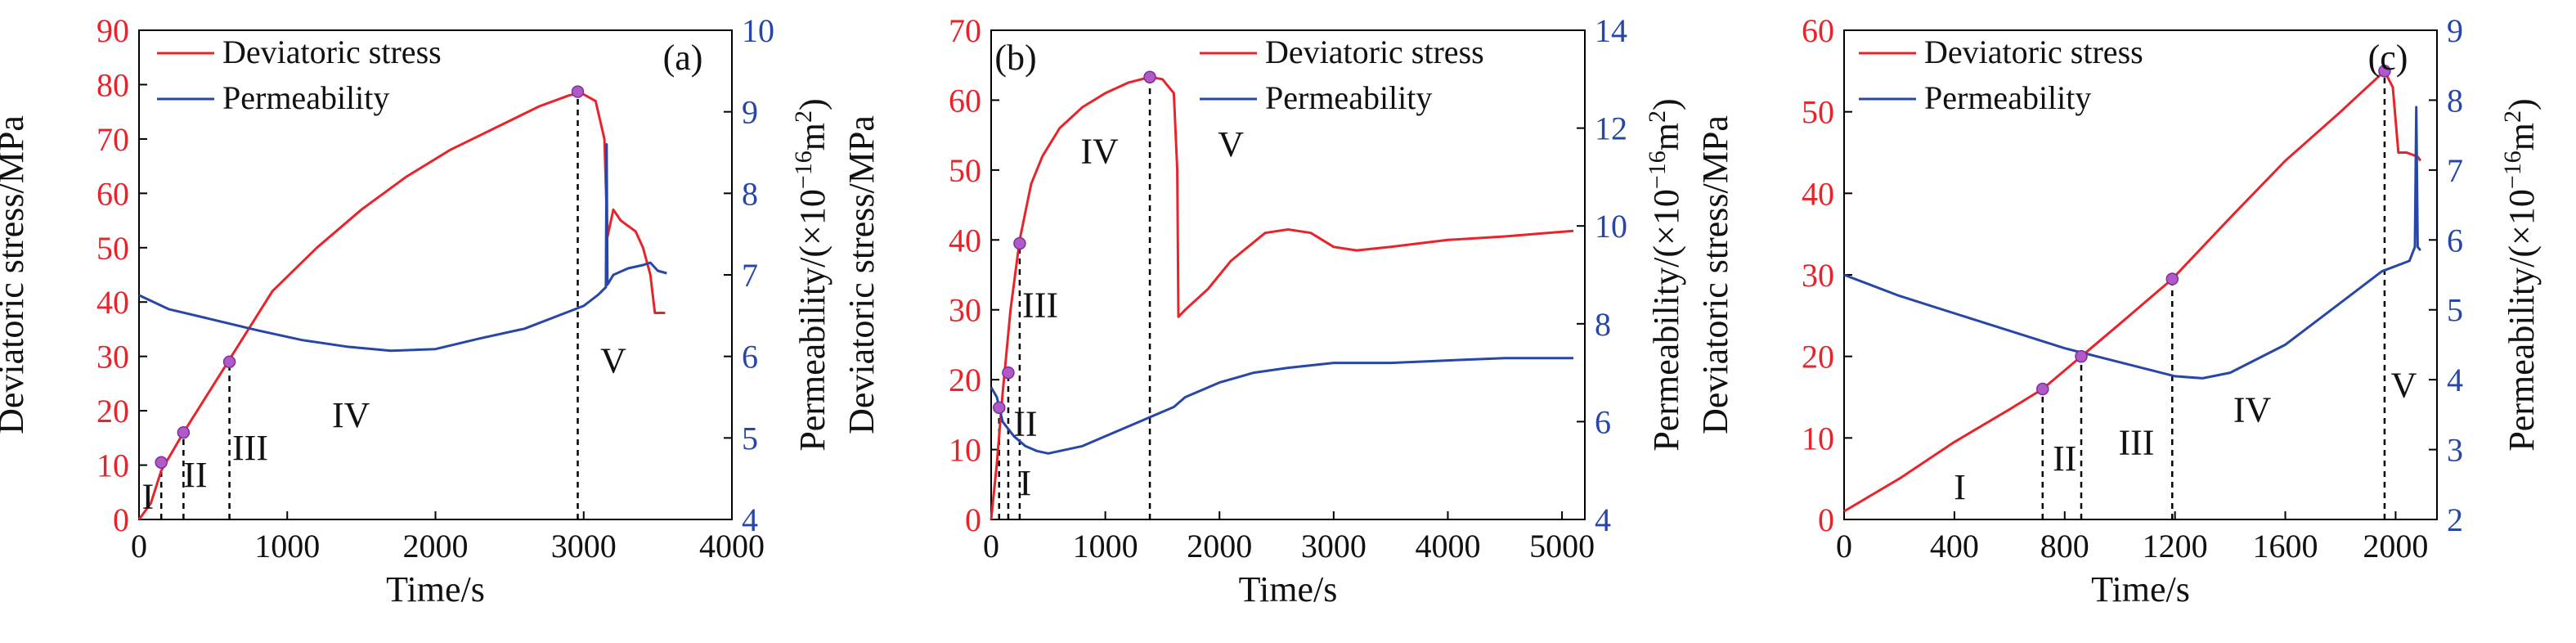 The height and width of the screenshot is (643, 2576). Describe the element at coordinates (1562, 546) in the screenshot. I see `x-tick-label: 5000` at that location.